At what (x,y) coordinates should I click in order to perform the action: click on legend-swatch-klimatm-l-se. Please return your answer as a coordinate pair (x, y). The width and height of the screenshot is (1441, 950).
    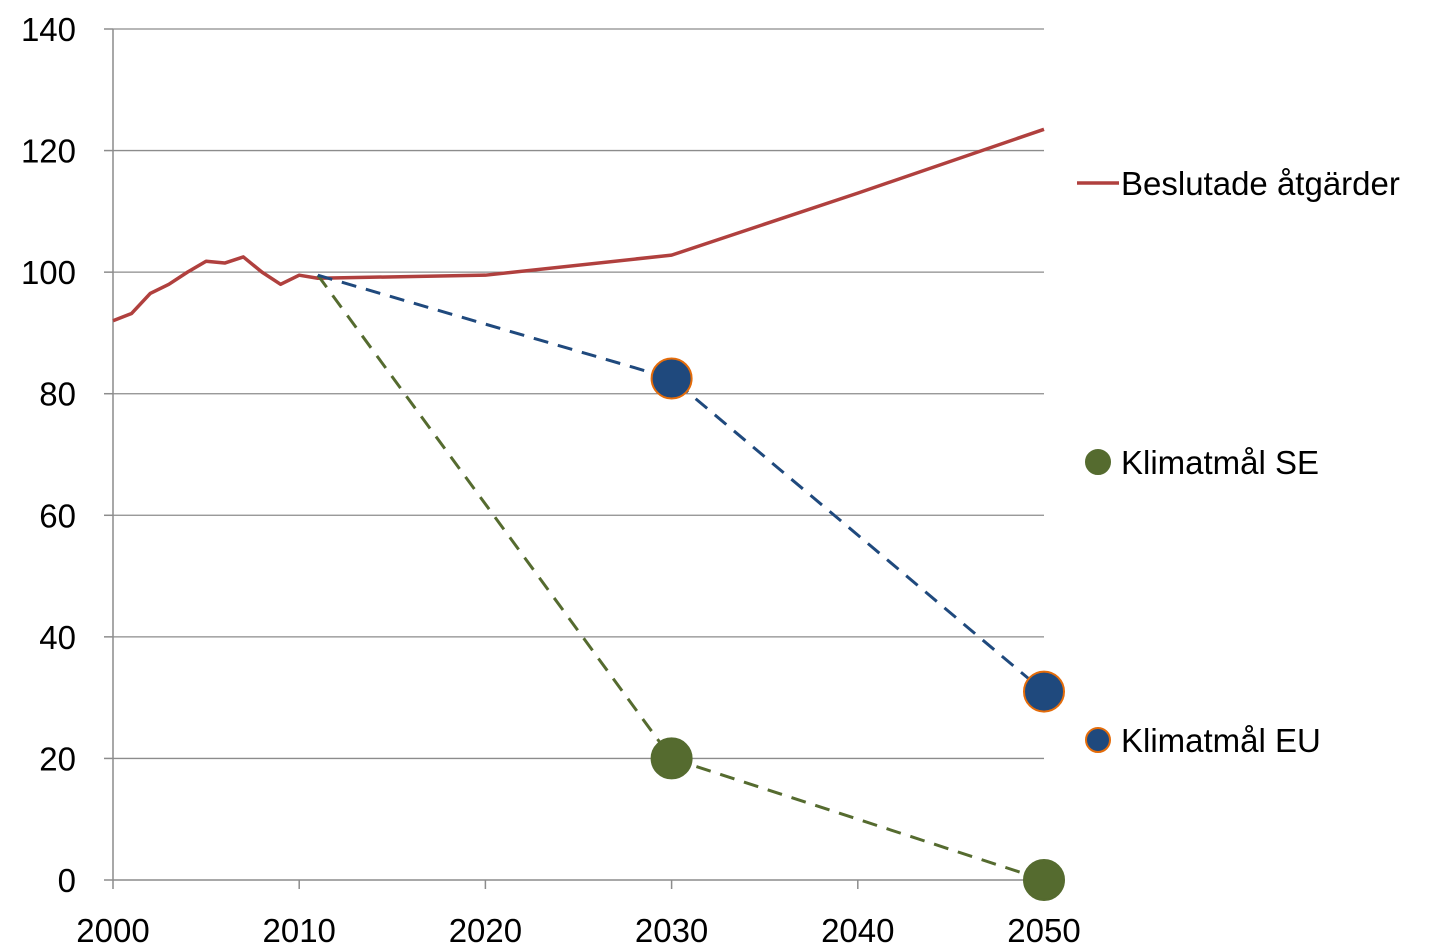
    Looking at the image, I should click on (1098, 462).